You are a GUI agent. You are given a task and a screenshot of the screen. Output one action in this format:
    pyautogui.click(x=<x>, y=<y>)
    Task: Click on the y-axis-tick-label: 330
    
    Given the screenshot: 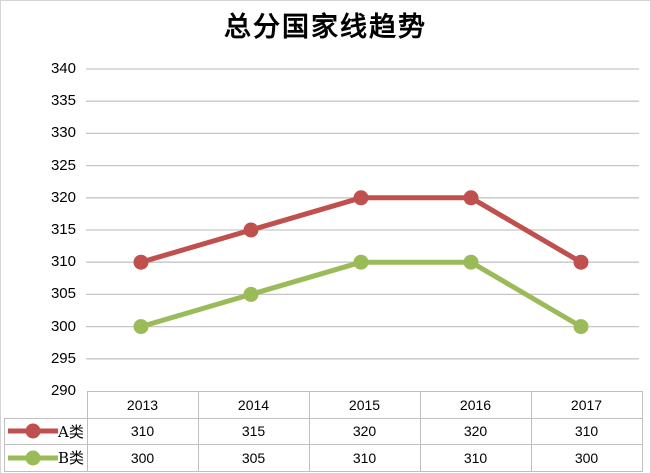 What is the action you would take?
    pyautogui.click(x=63, y=133)
    